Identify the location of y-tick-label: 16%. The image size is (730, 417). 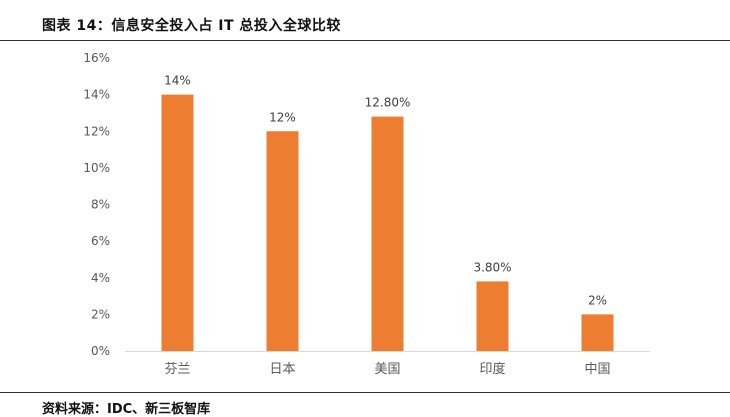
(96, 58).